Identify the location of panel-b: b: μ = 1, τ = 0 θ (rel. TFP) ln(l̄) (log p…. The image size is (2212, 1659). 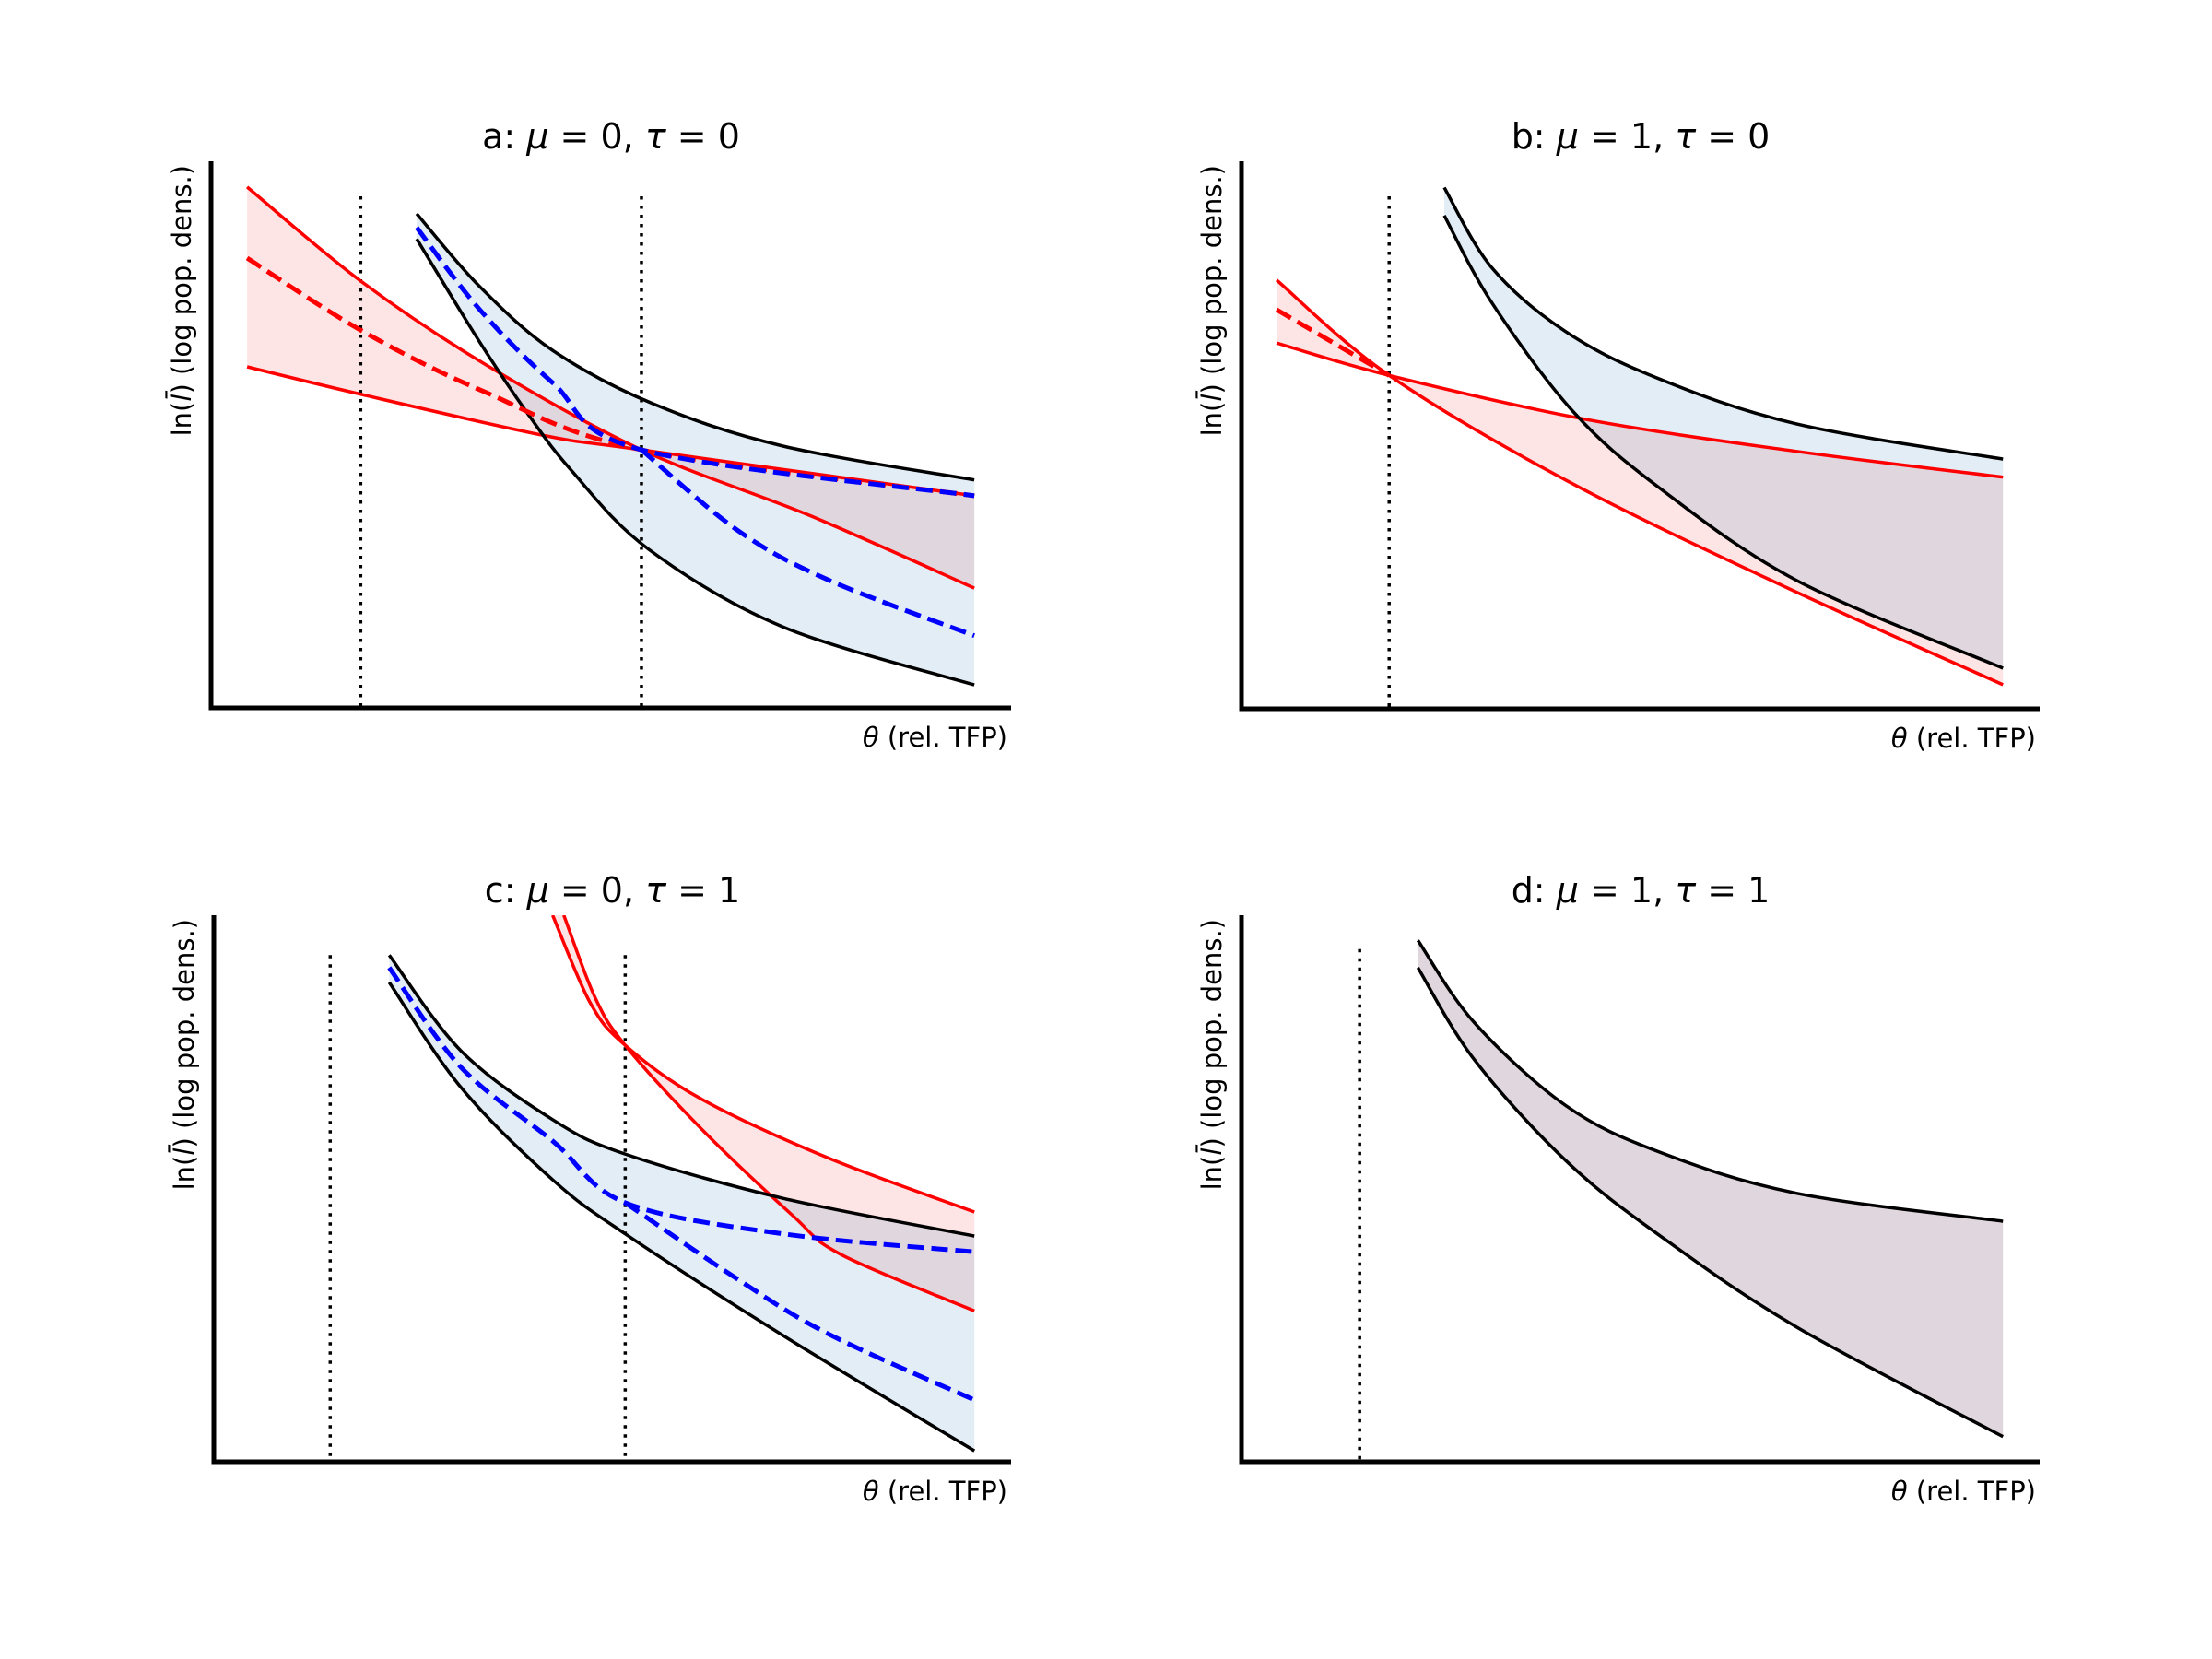
(1618, 435).